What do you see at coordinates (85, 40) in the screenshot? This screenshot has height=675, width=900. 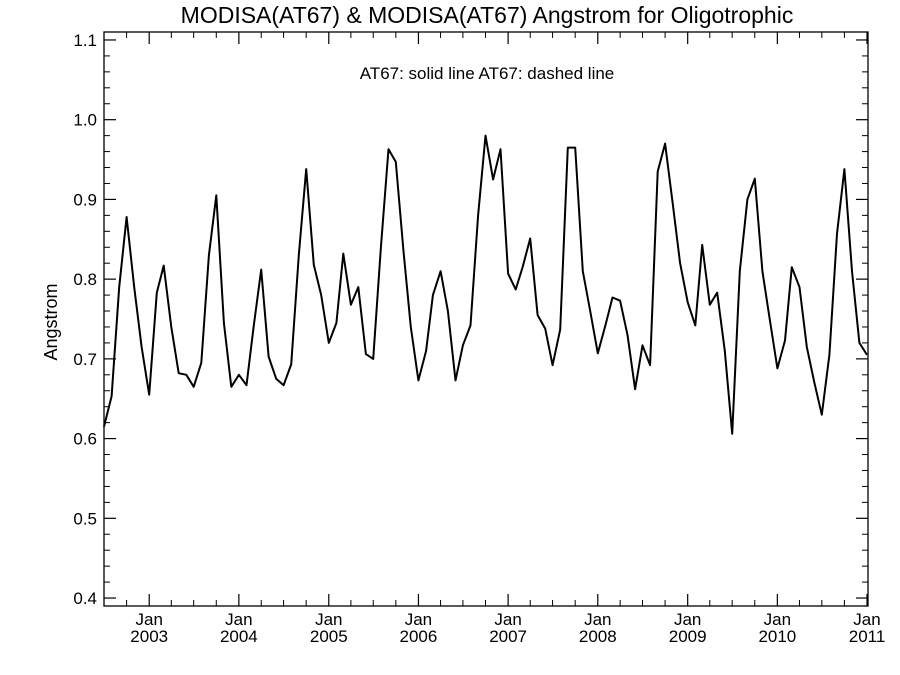 I see `y-tick-label: 1.1` at bounding box center [85, 40].